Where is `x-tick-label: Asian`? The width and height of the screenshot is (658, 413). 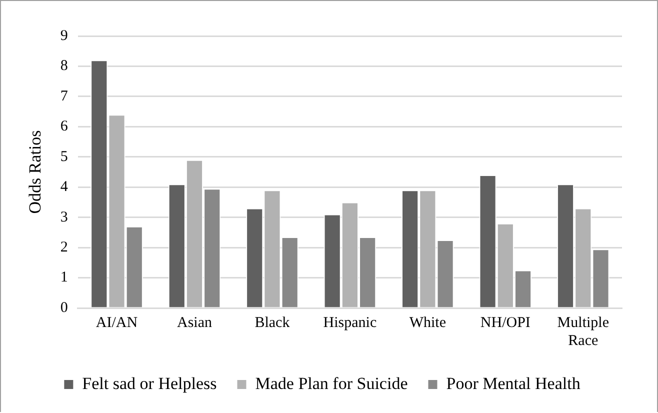
x-tick-label: Asian is located at coordinates (194, 322).